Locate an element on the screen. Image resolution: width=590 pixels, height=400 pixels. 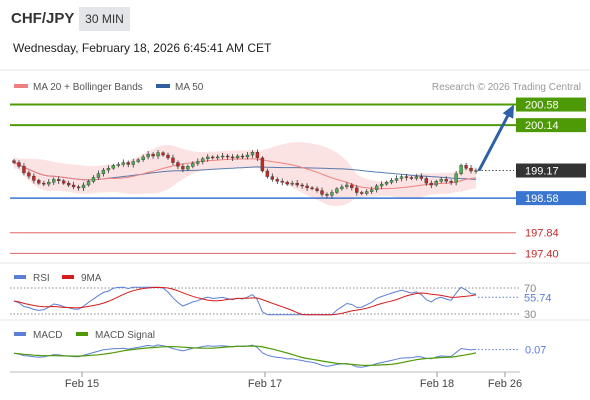
ma20-line is located at coordinates (245, 174).